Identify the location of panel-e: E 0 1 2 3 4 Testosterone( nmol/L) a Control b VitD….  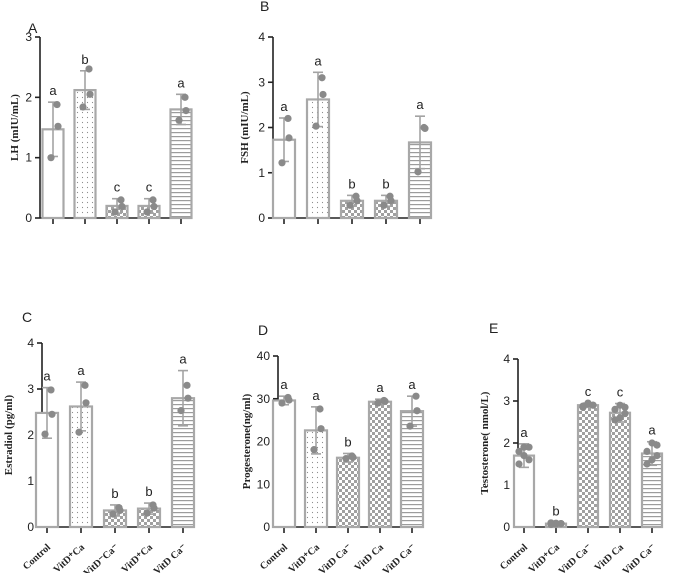
(571, 446).